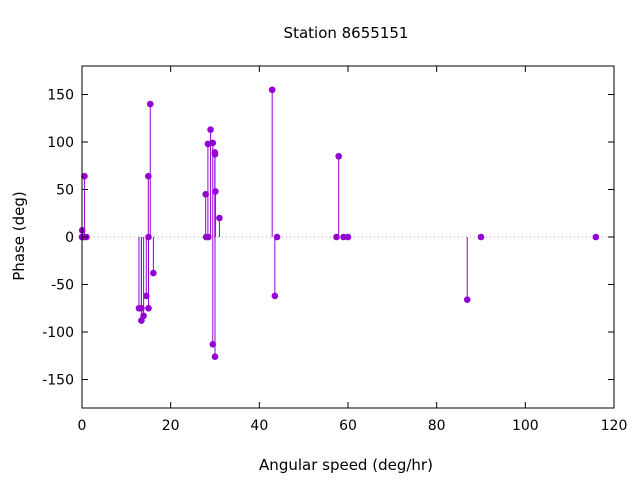 The image size is (640, 480). What do you see at coordinates (437, 426) in the screenshot?
I see `x-tick-label: 80` at bounding box center [437, 426].